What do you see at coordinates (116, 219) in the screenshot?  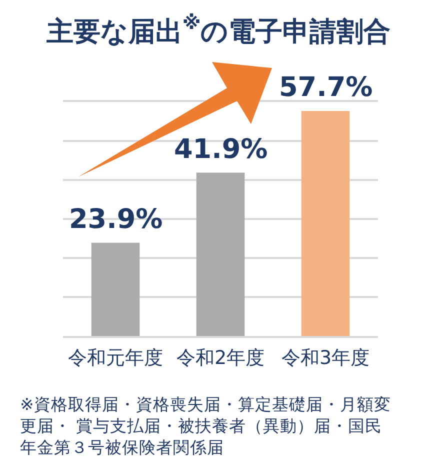 I see `data-label: 23.9%` at bounding box center [116, 219].